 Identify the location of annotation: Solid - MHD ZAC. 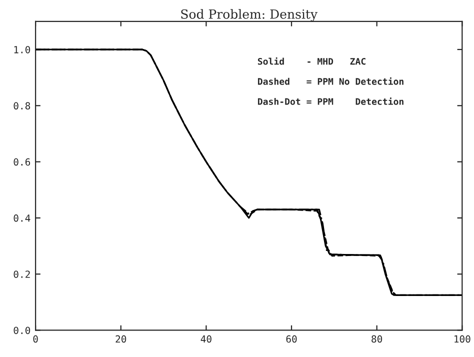
(312, 61).